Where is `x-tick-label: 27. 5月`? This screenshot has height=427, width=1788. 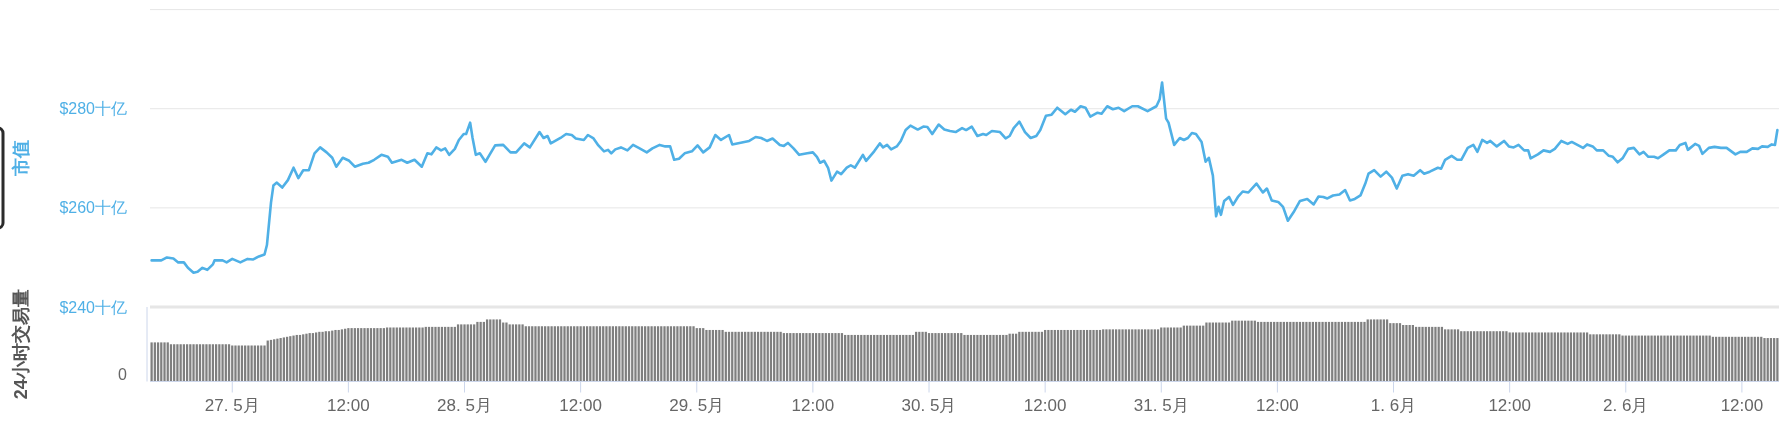
x-tick-label: 27. 5月 is located at coordinates (232, 405).